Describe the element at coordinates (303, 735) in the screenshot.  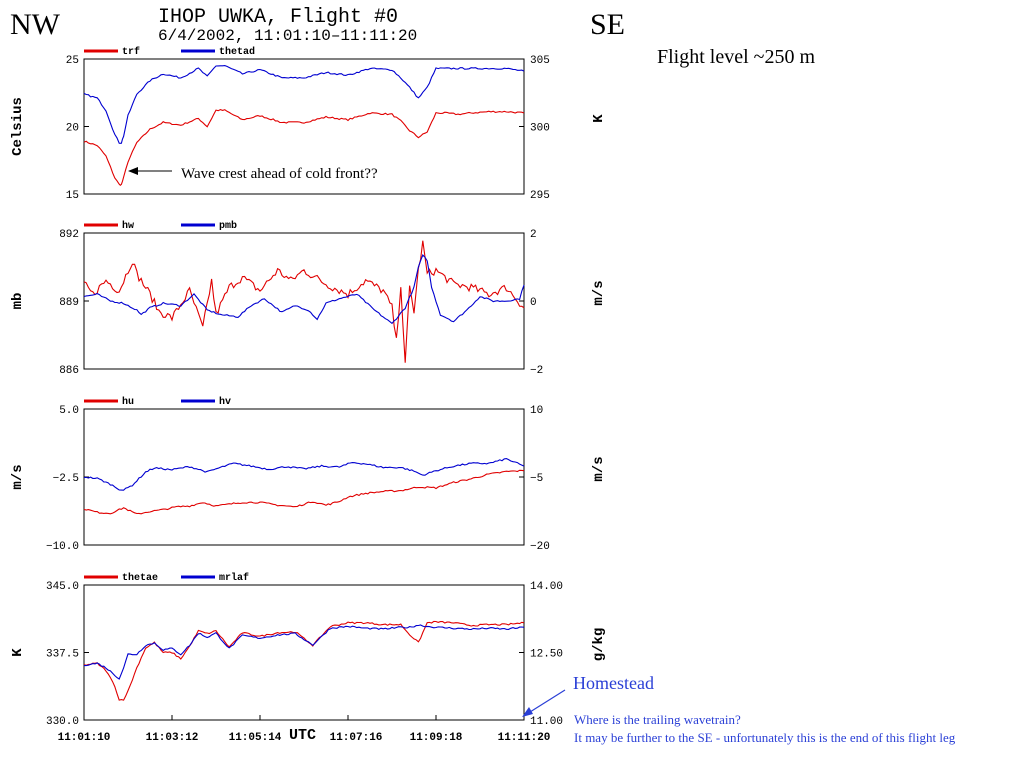
I see `x-axis-label: UTC` at that location.